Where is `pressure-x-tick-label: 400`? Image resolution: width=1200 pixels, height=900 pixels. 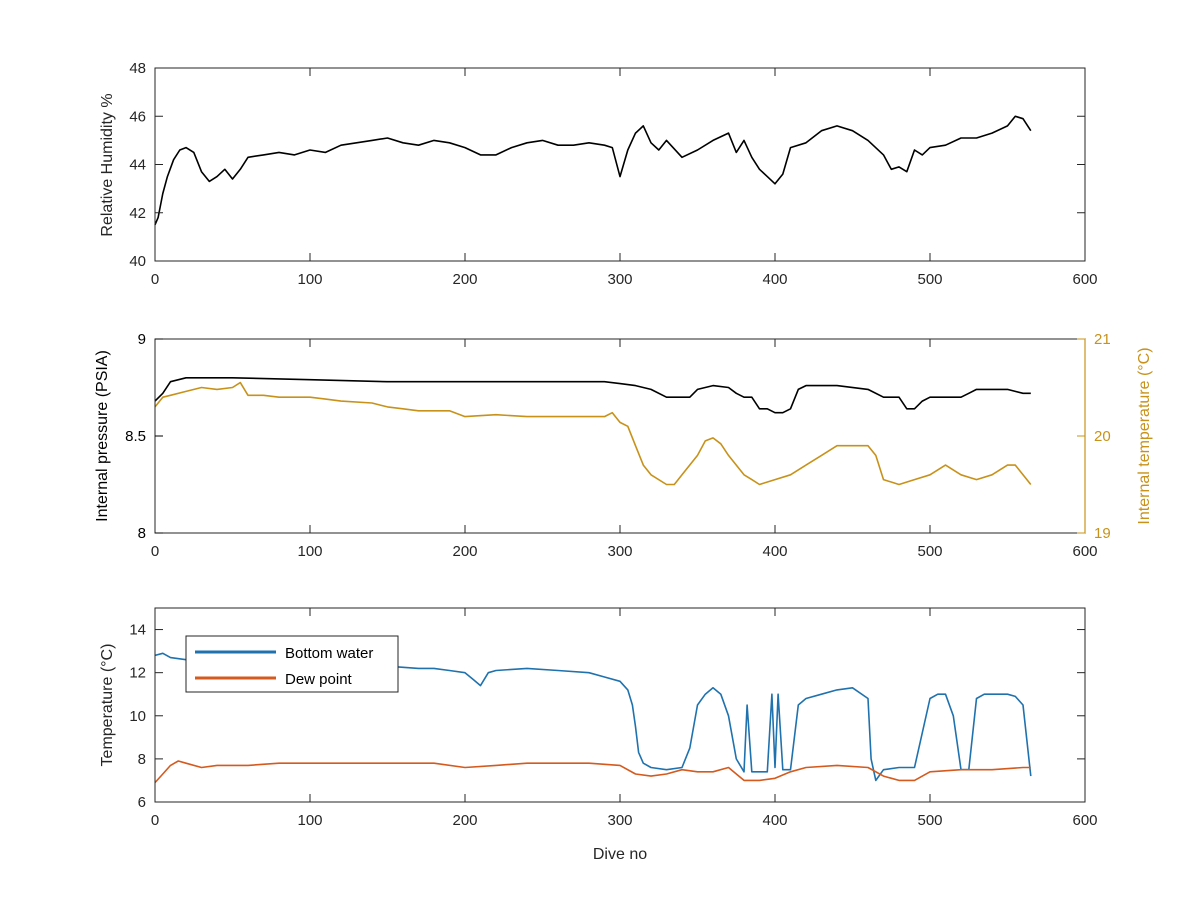
pressure-x-tick-label: 400 is located at coordinates (774, 551).